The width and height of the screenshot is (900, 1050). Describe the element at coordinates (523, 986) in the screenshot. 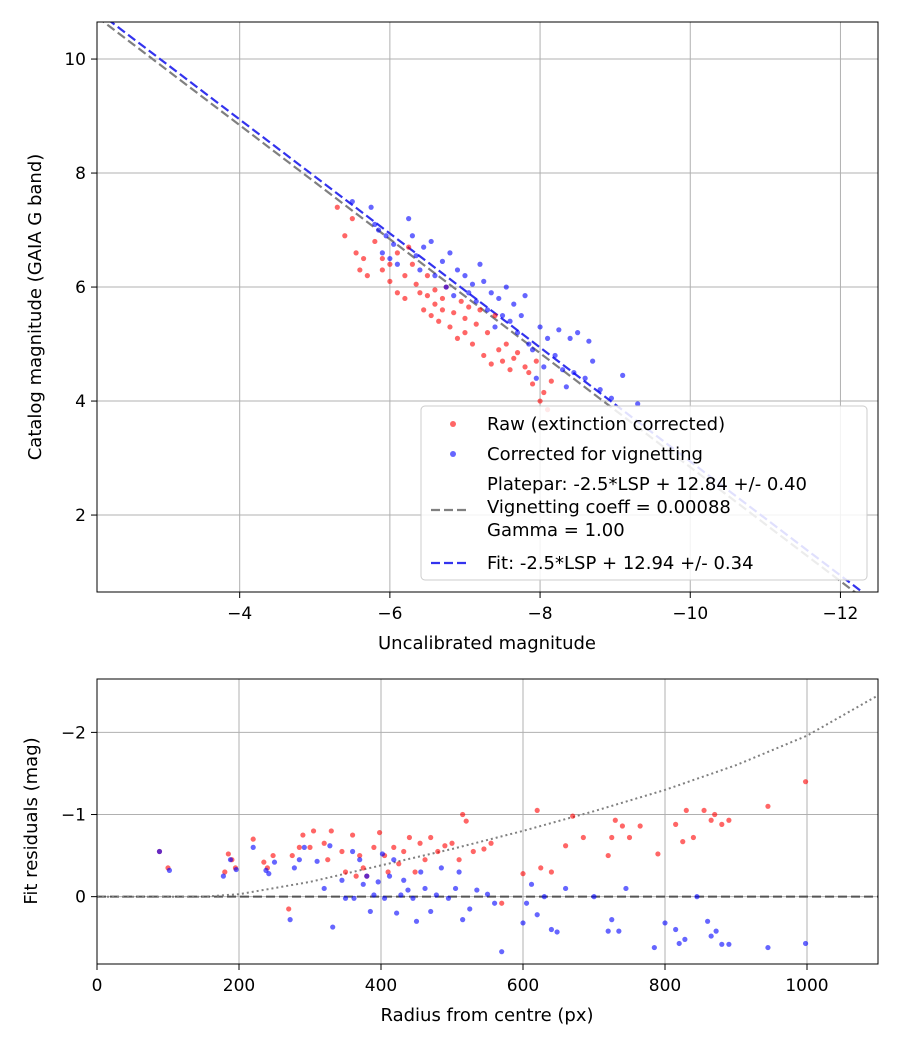

I see `x-tick-label: 600` at that location.